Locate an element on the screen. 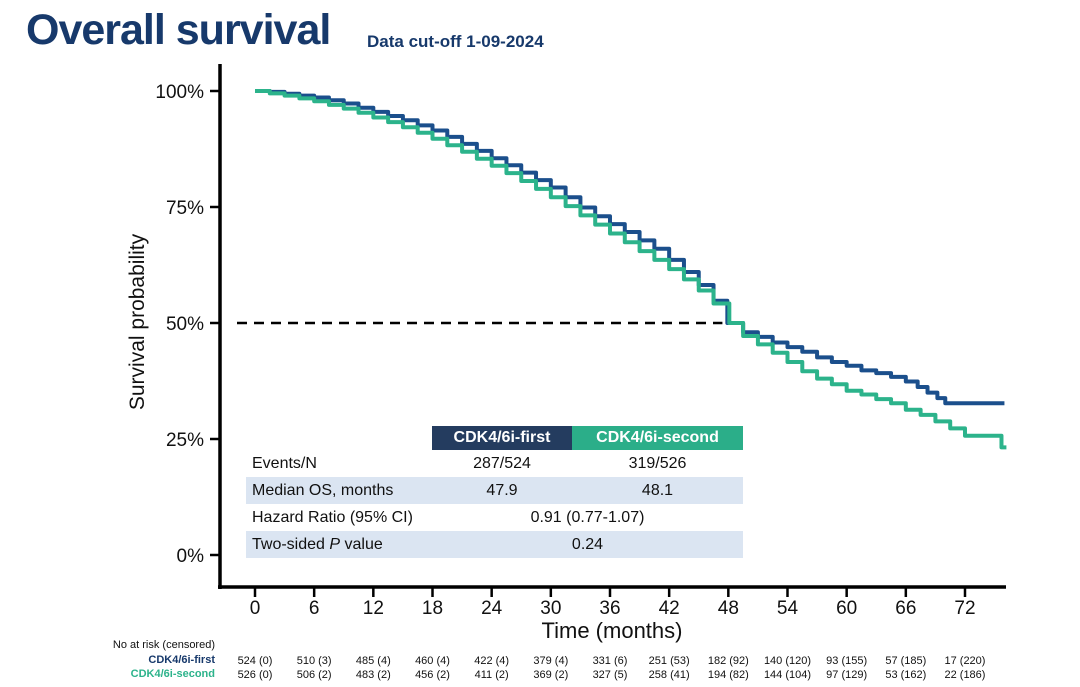 The height and width of the screenshot is (687, 1080). data-cutoff-label: Data cut-off 1-09-2024 is located at coordinates (455, 41).